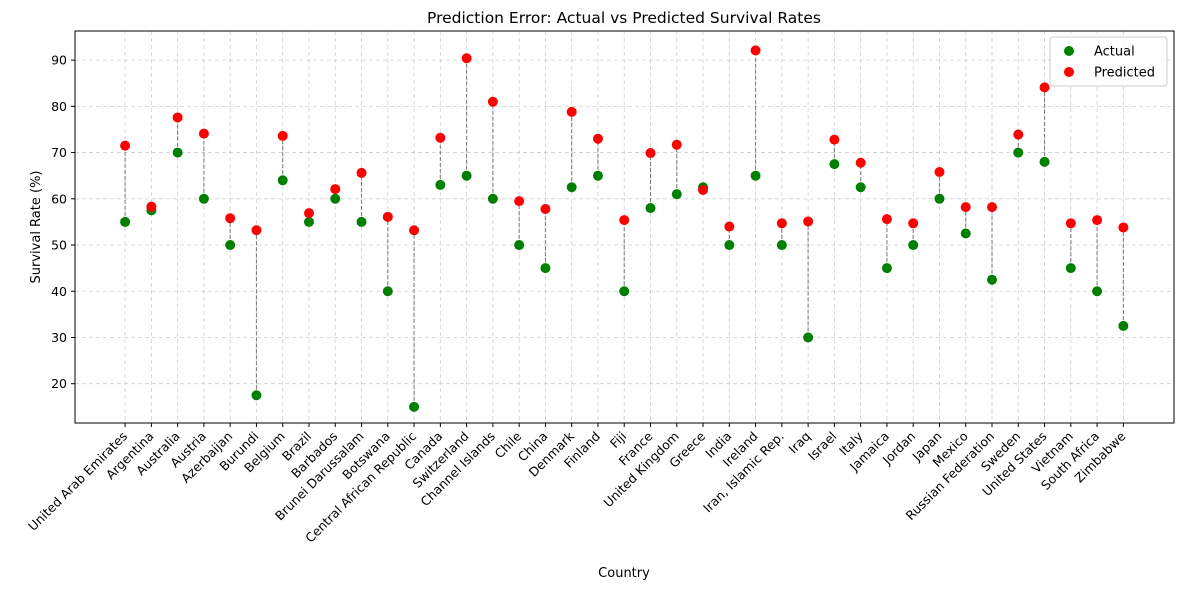 This screenshot has width=1182, height=590. I want to click on y-tick-label: 50, so click(59, 245).